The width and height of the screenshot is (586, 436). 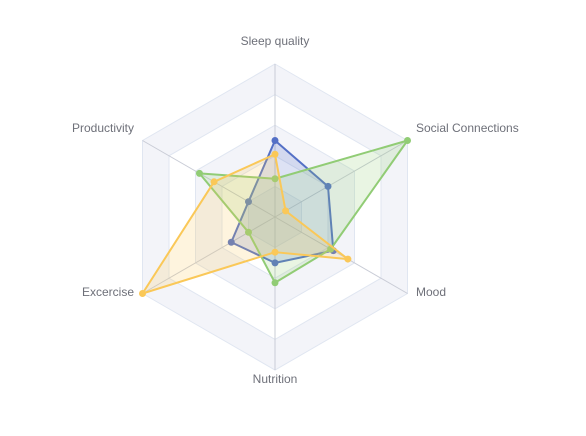 What do you see at coordinates (275, 379) in the screenshot?
I see `axis-label-nutrition: Nutrition` at bounding box center [275, 379].